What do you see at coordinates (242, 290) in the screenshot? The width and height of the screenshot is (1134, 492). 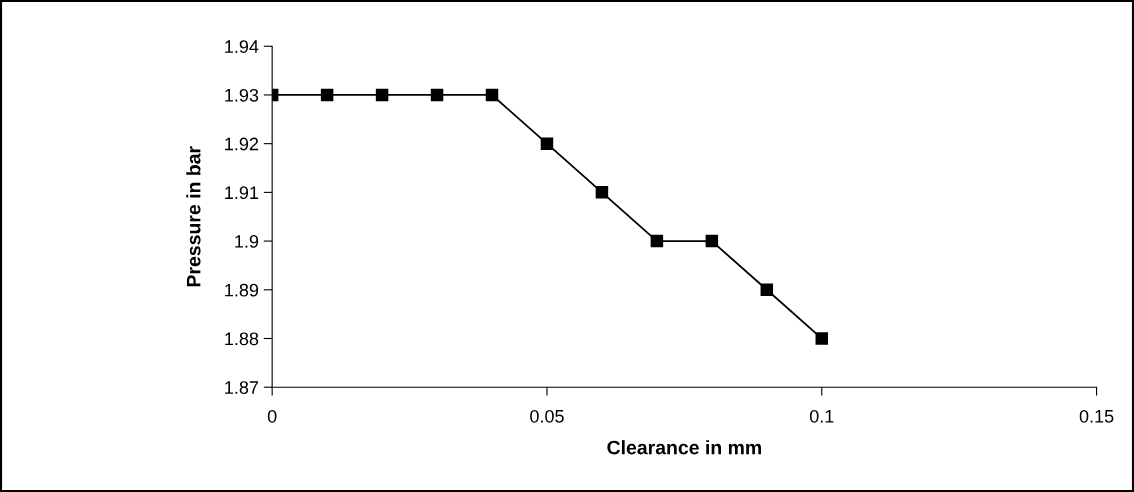 I see `y-tick-label: 1.89` at bounding box center [242, 290].